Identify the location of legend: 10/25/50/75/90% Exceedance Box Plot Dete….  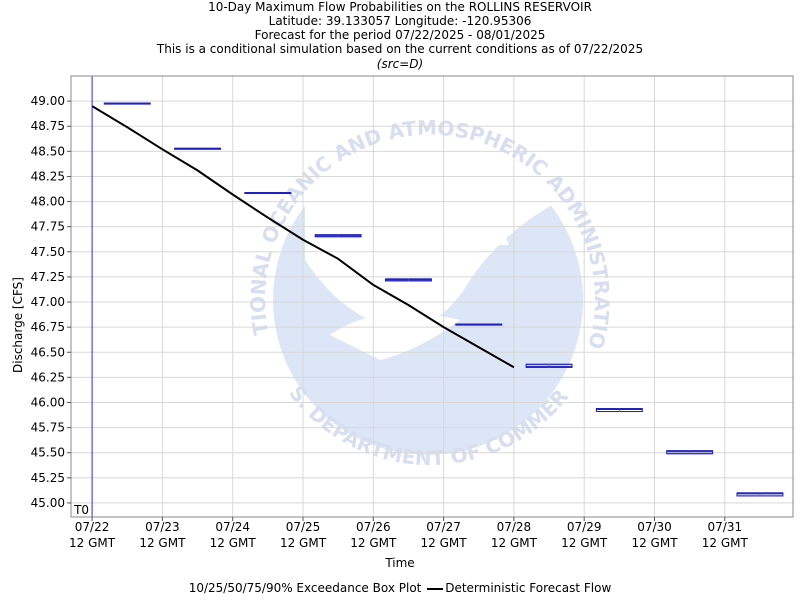
(400, 588).